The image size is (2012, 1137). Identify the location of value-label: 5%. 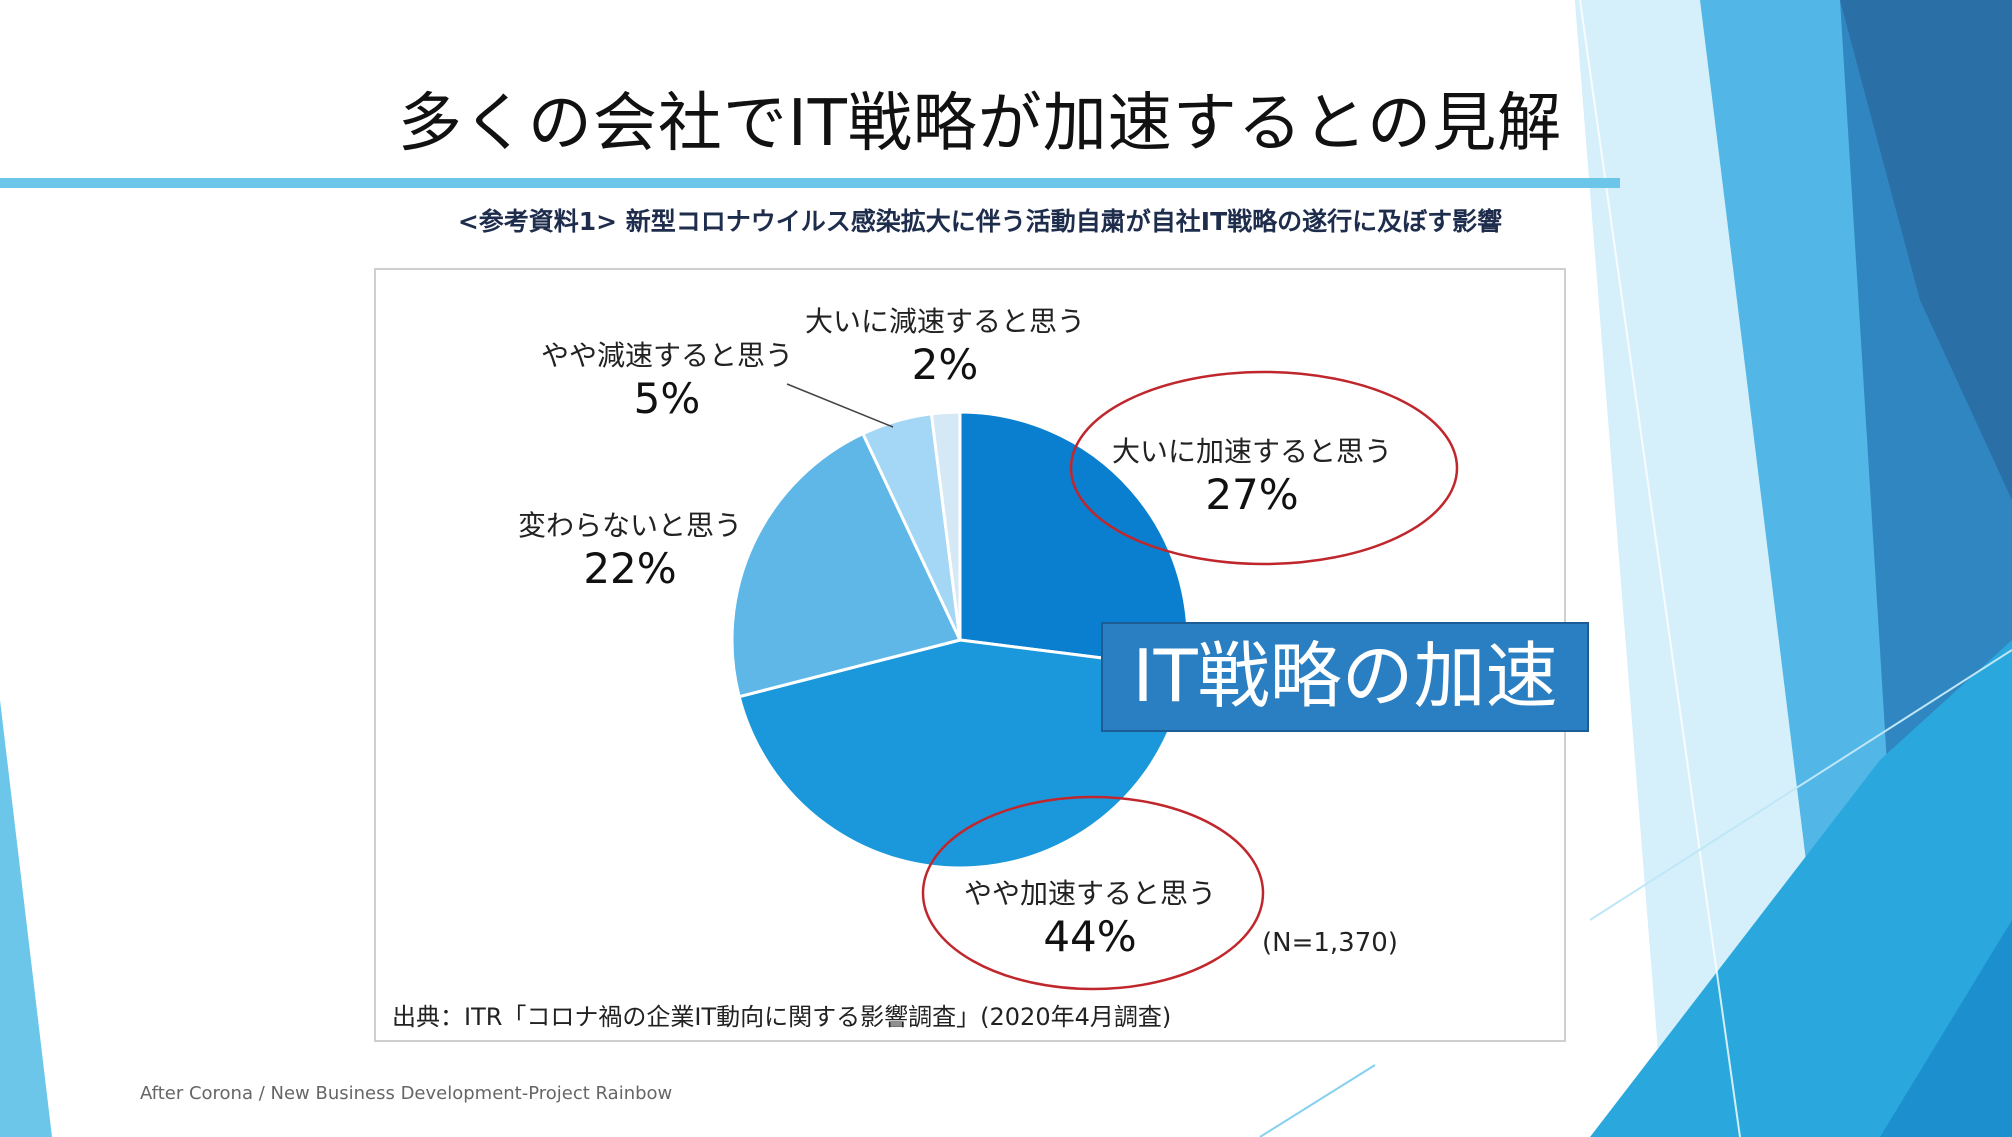
(667, 398).